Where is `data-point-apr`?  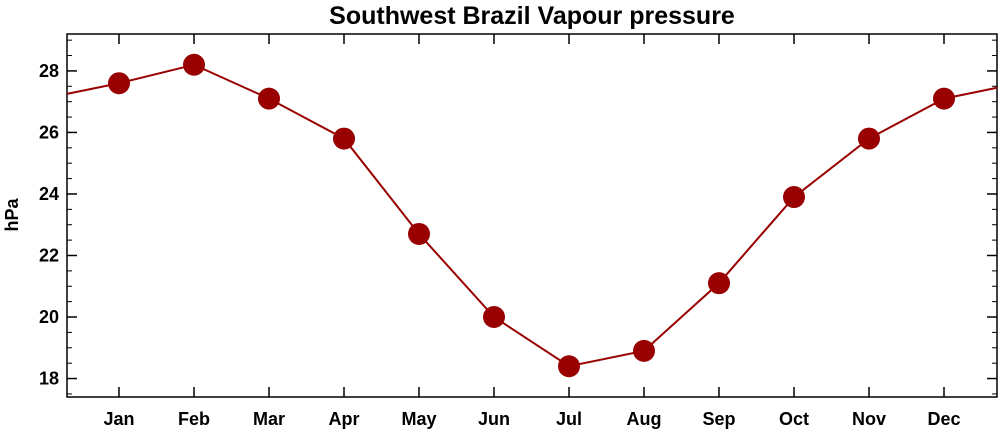 data-point-apr is located at coordinates (344, 138).